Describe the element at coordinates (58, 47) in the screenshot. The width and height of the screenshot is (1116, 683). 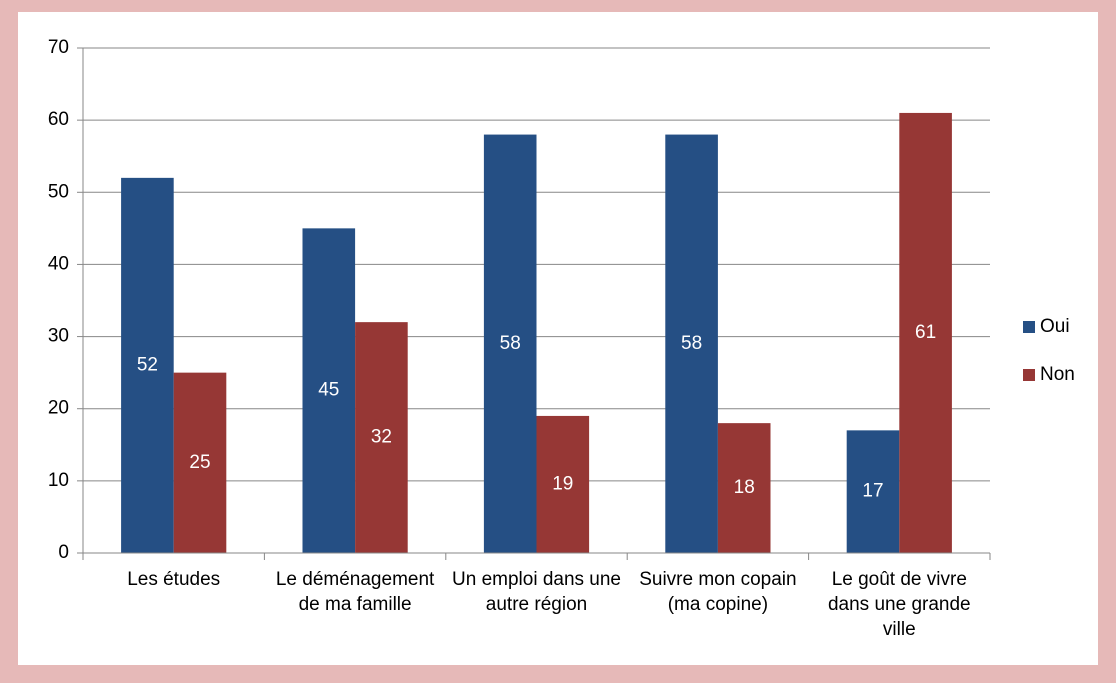
I see `y-tick-label: 70` at that location.